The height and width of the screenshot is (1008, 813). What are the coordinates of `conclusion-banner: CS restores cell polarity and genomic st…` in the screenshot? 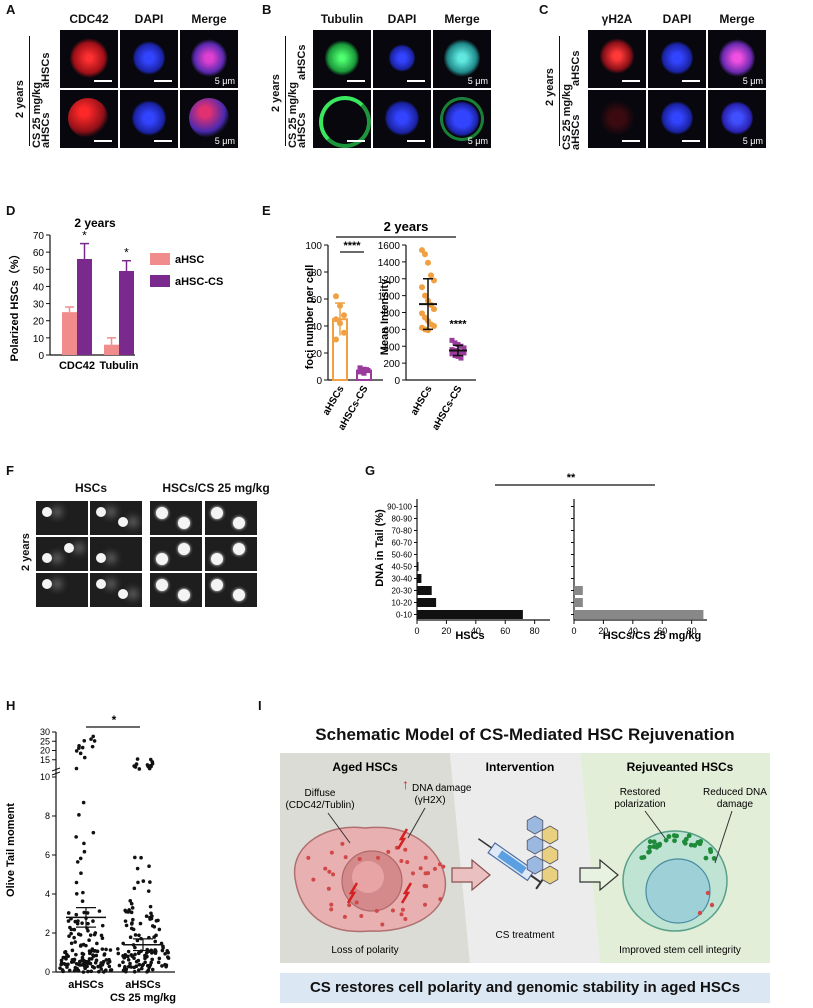 It's located at (525, 988).